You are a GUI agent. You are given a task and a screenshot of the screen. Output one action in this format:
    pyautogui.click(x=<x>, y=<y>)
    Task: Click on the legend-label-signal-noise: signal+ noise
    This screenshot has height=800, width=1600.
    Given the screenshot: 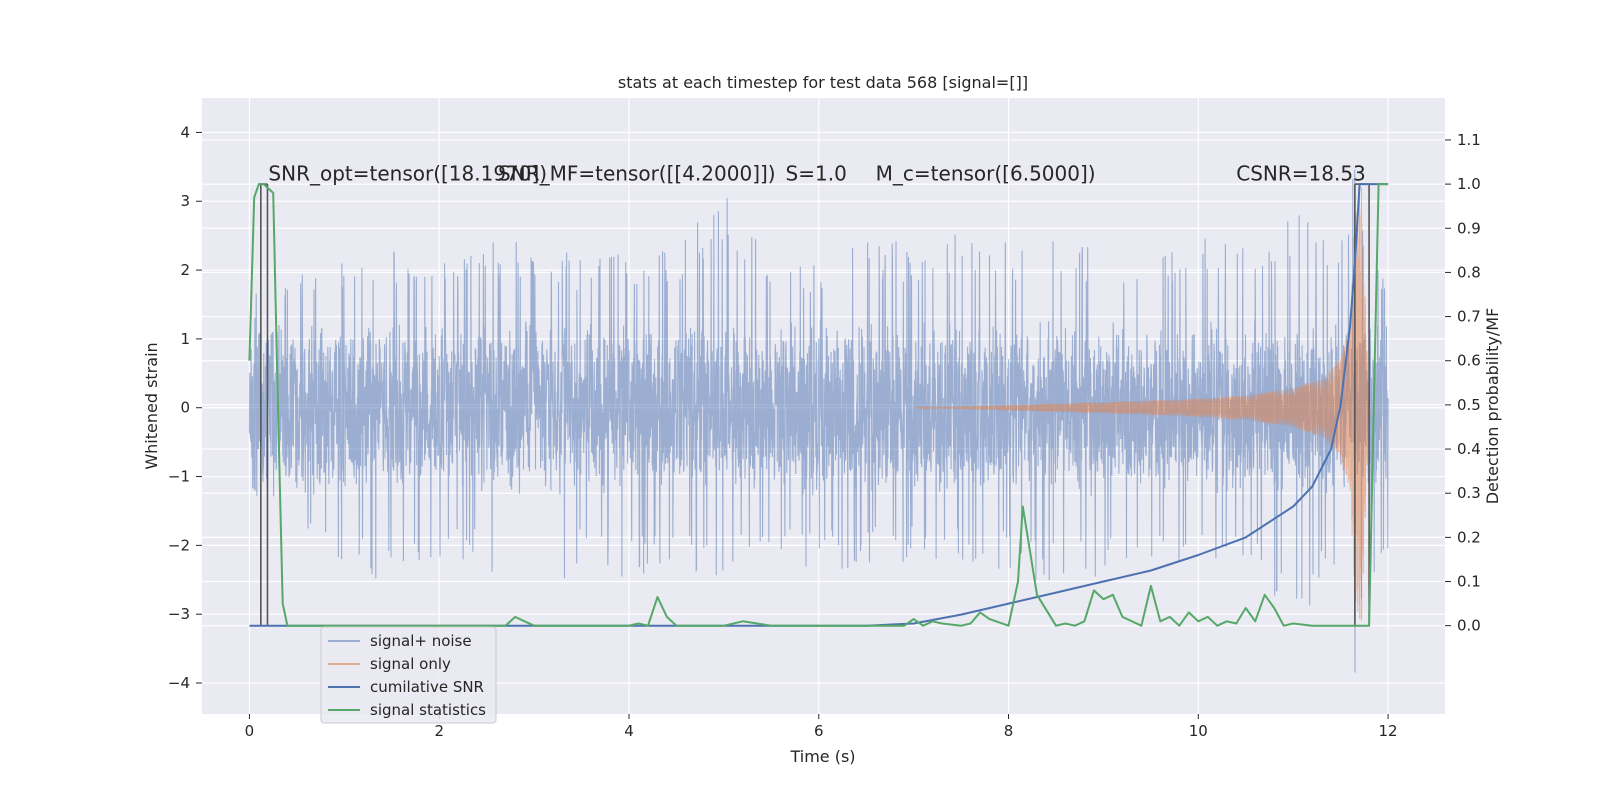 What is the action you would take?
    pyautogui.click(x=421, y=641)
    